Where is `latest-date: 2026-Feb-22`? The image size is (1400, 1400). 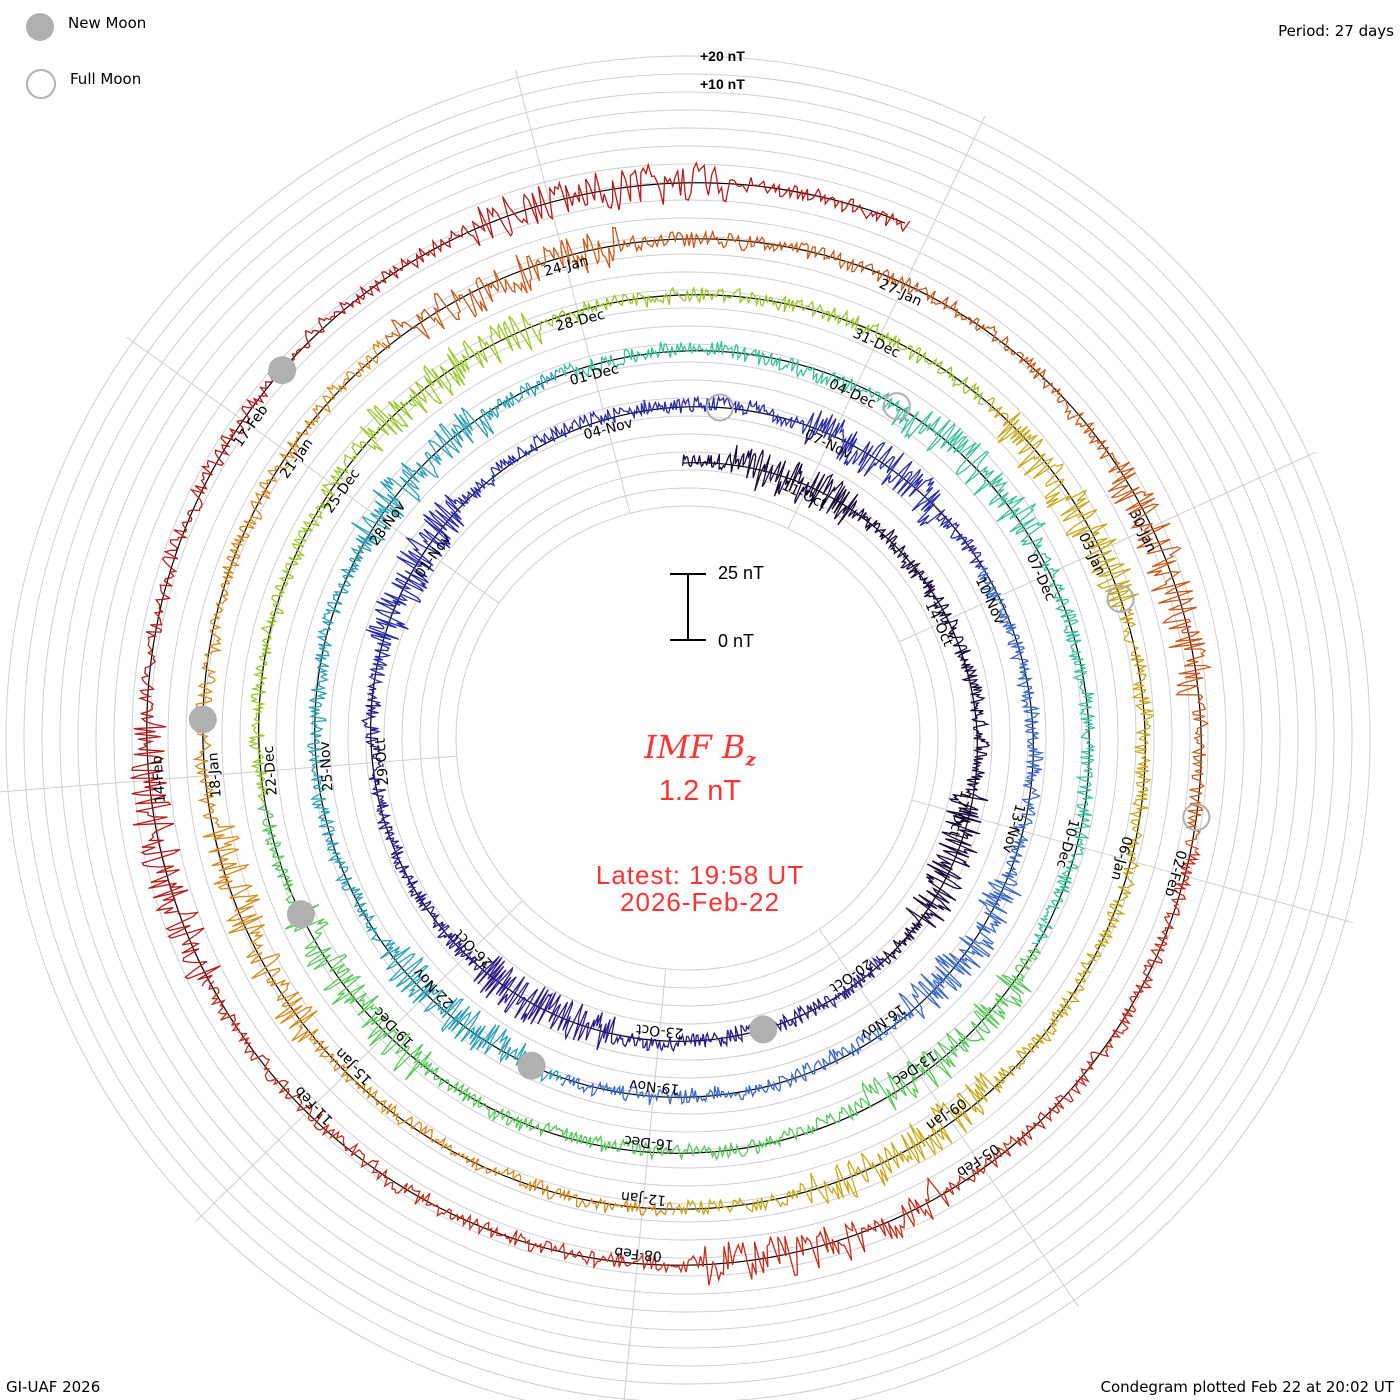
latest-date: 2026-Feb-22 is located at coordinates (700, 902).